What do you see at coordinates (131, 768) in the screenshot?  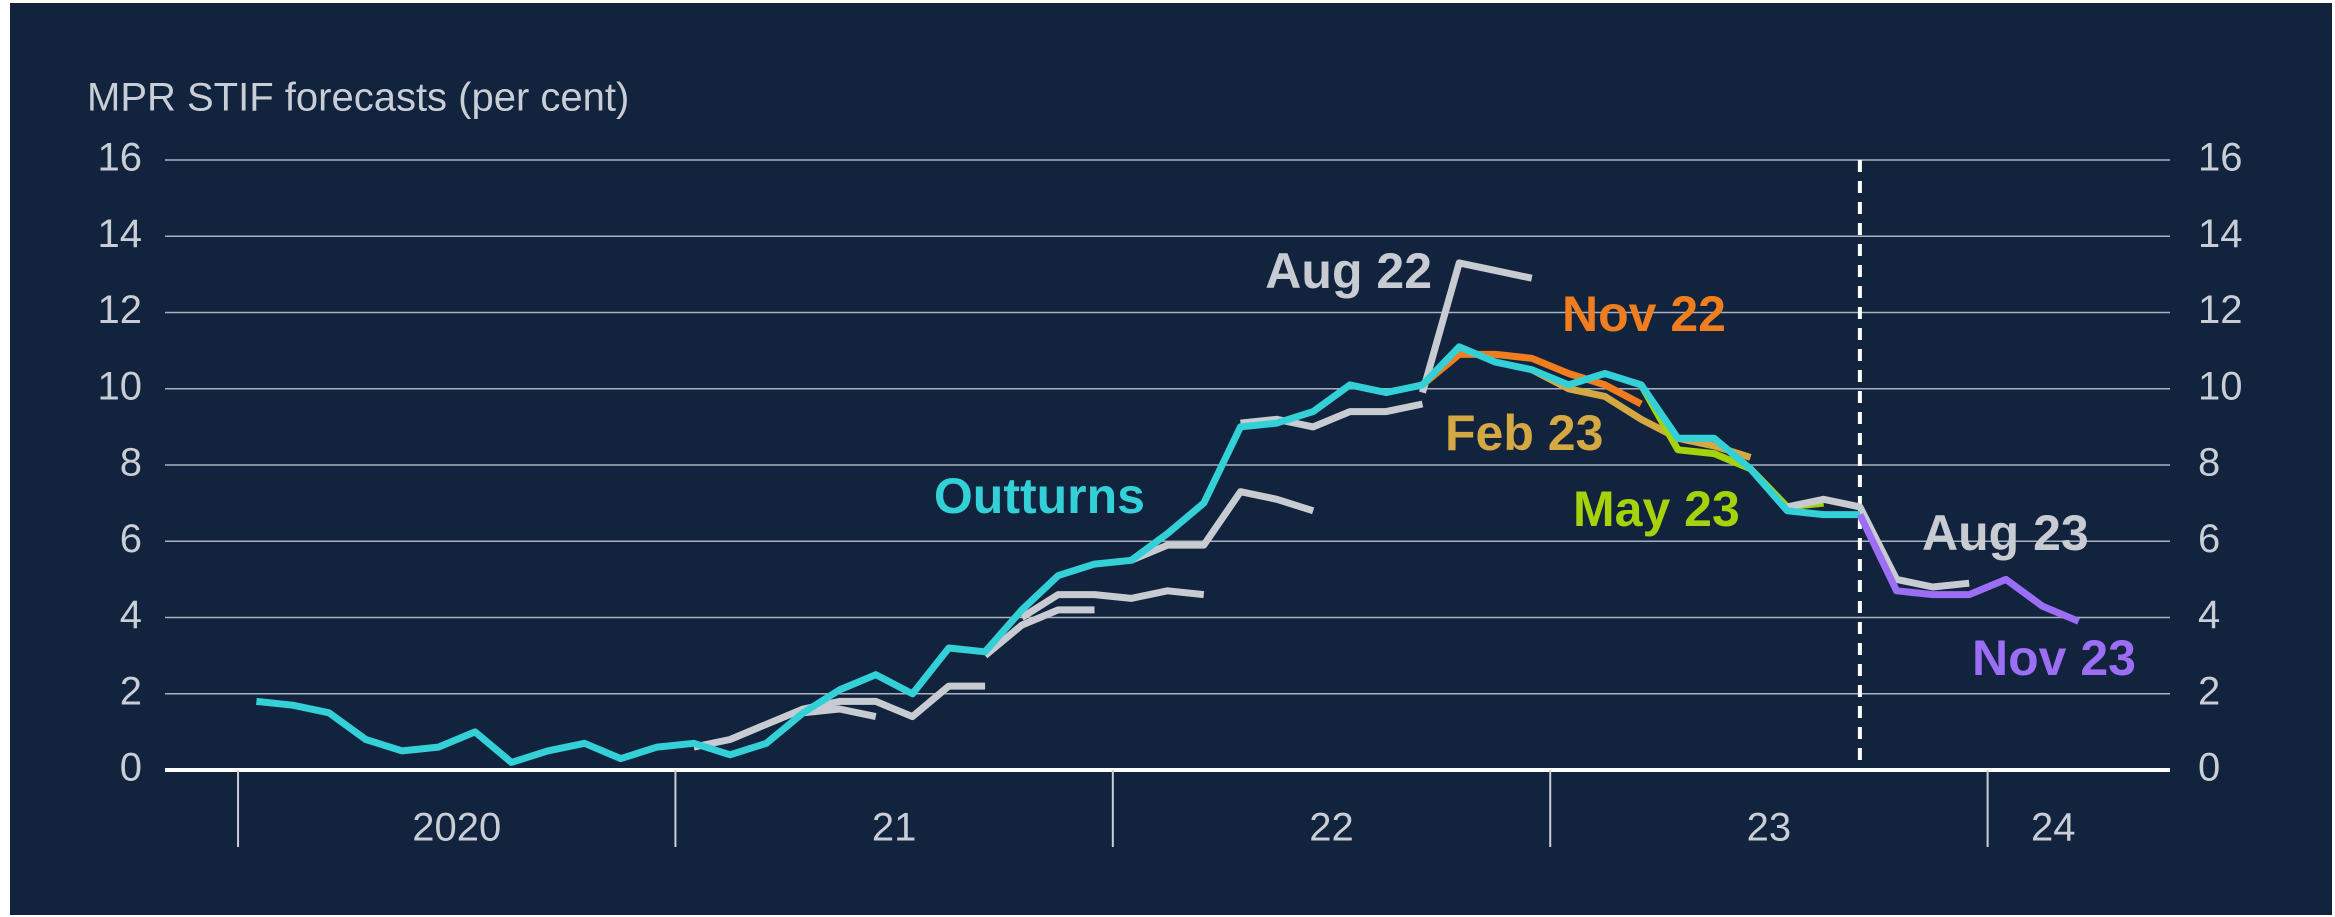 I see `y-tick-label: 0` at bounding box center [131, 768].